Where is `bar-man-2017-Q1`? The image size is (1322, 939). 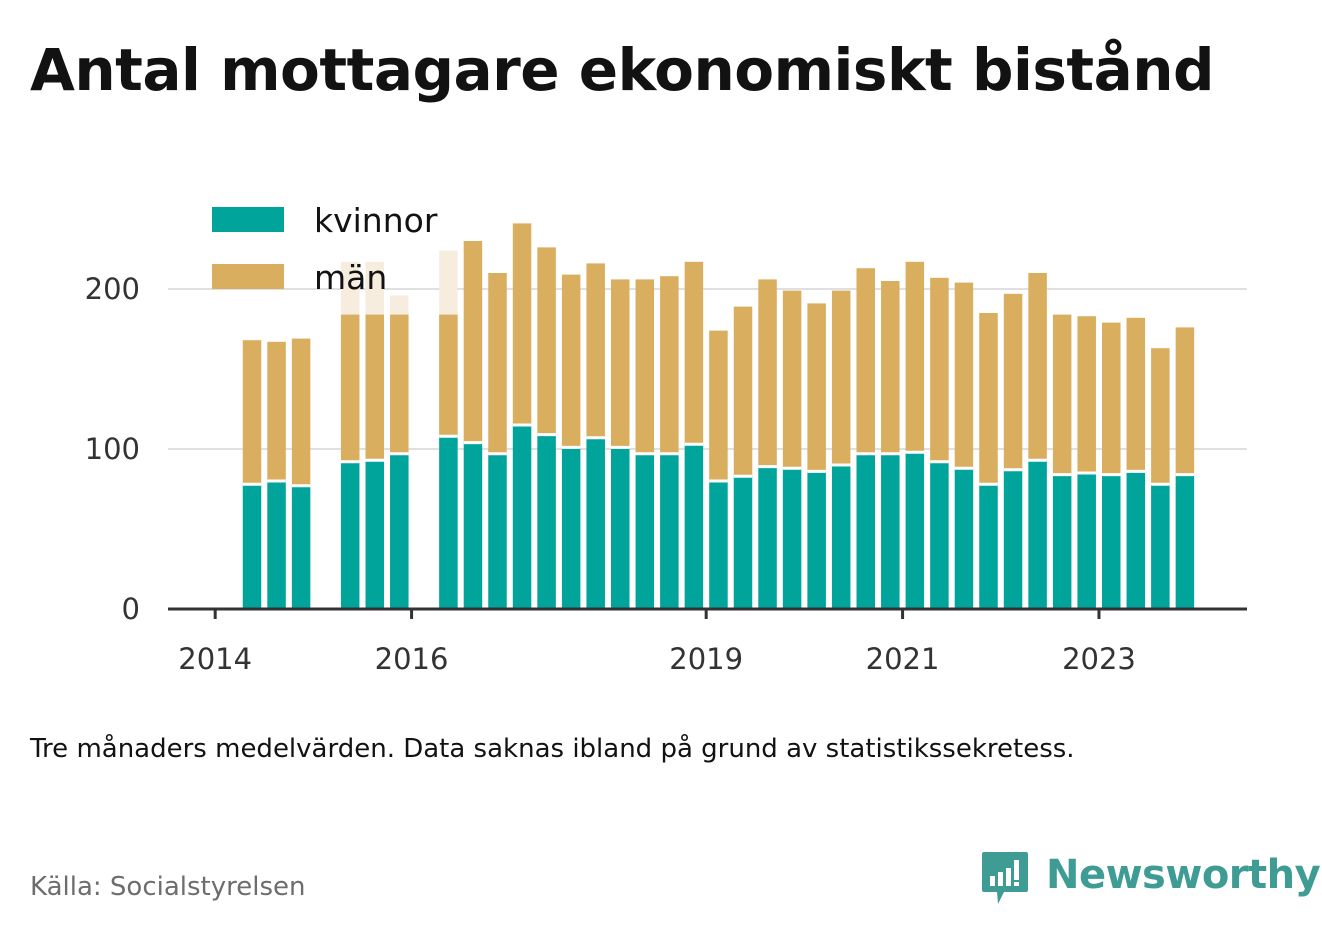
bar-man-2017-Q1 is located at coordinates (522, 324).